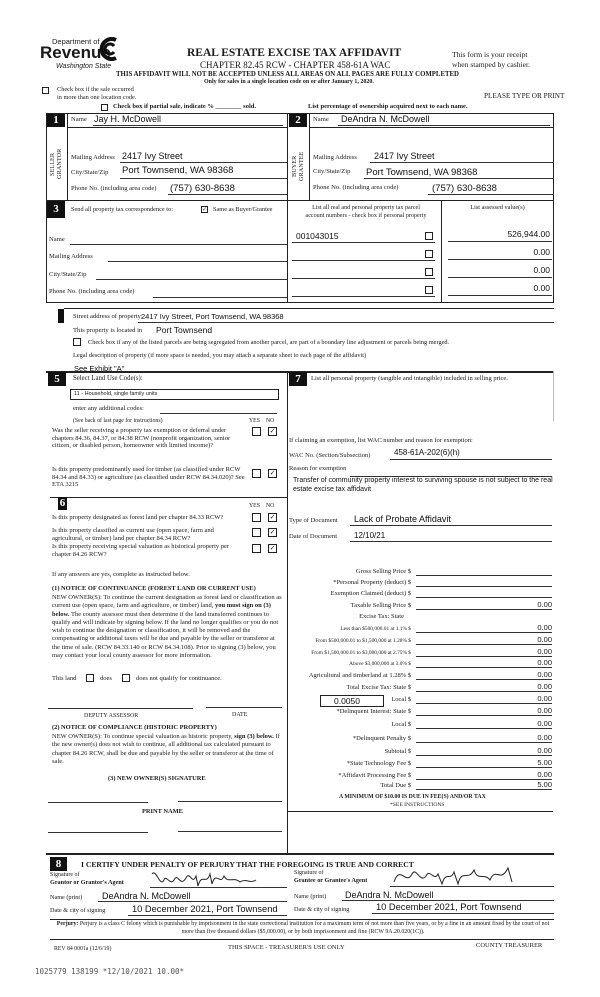 The width and height of the screenshot is (600, 997). Describe the element at coordinates (184, 330) in the screenshot. I see `located-in-field: Port Townsend` at that location.